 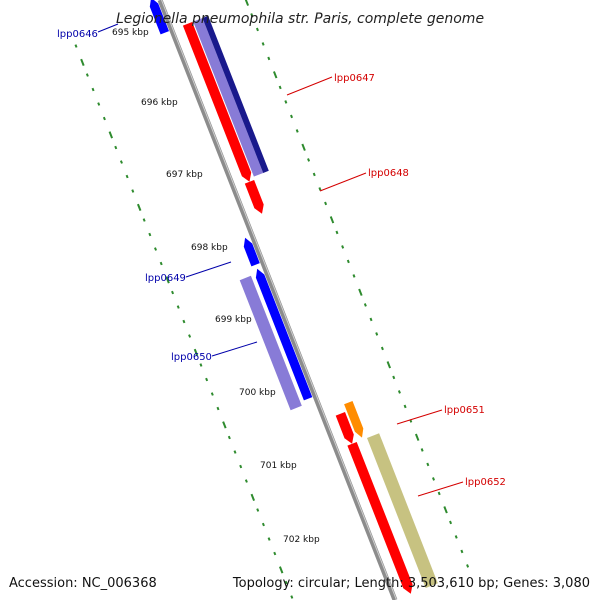 What do you see at coordinates (354, 78) in the screenshot?
I see `gene-label-lpp0647: lpp0647` at bounding box center [354, 78].